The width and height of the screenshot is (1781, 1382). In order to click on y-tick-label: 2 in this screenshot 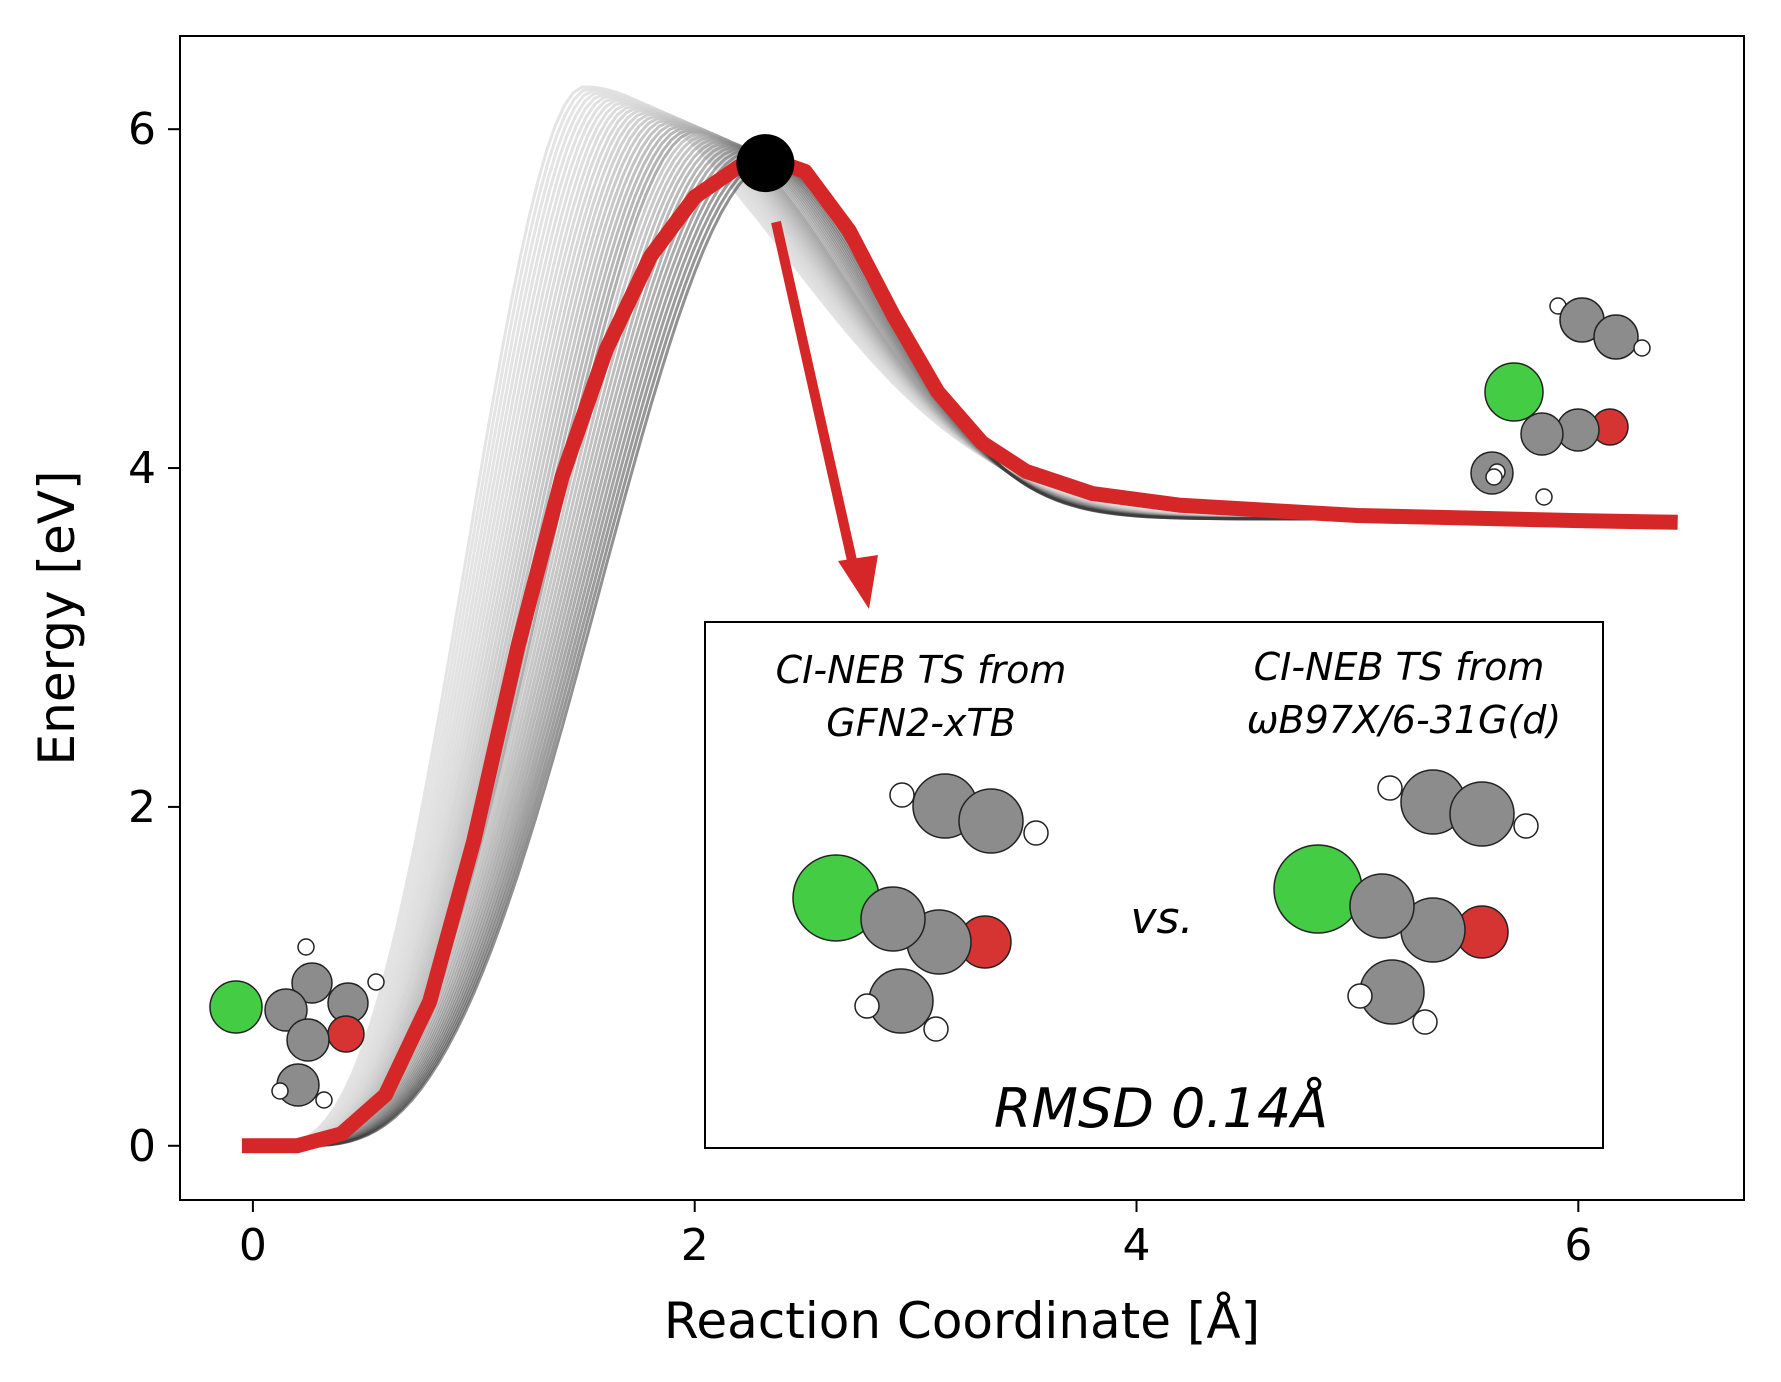, I will do `click(142, 807)`.